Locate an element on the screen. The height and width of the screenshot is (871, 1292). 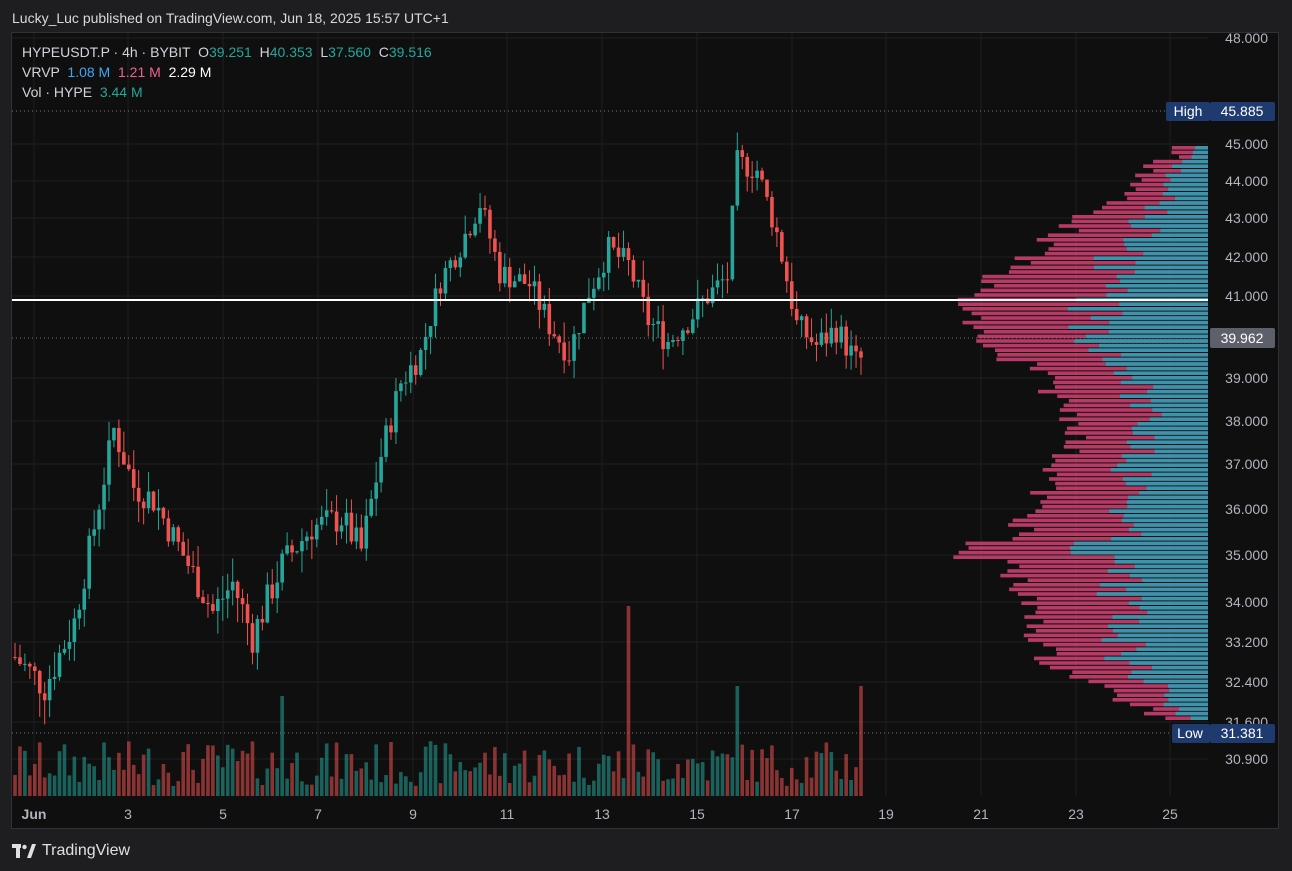
vol-row: Vol · HYPE 3.44 M is located at coordinates (227, 92).